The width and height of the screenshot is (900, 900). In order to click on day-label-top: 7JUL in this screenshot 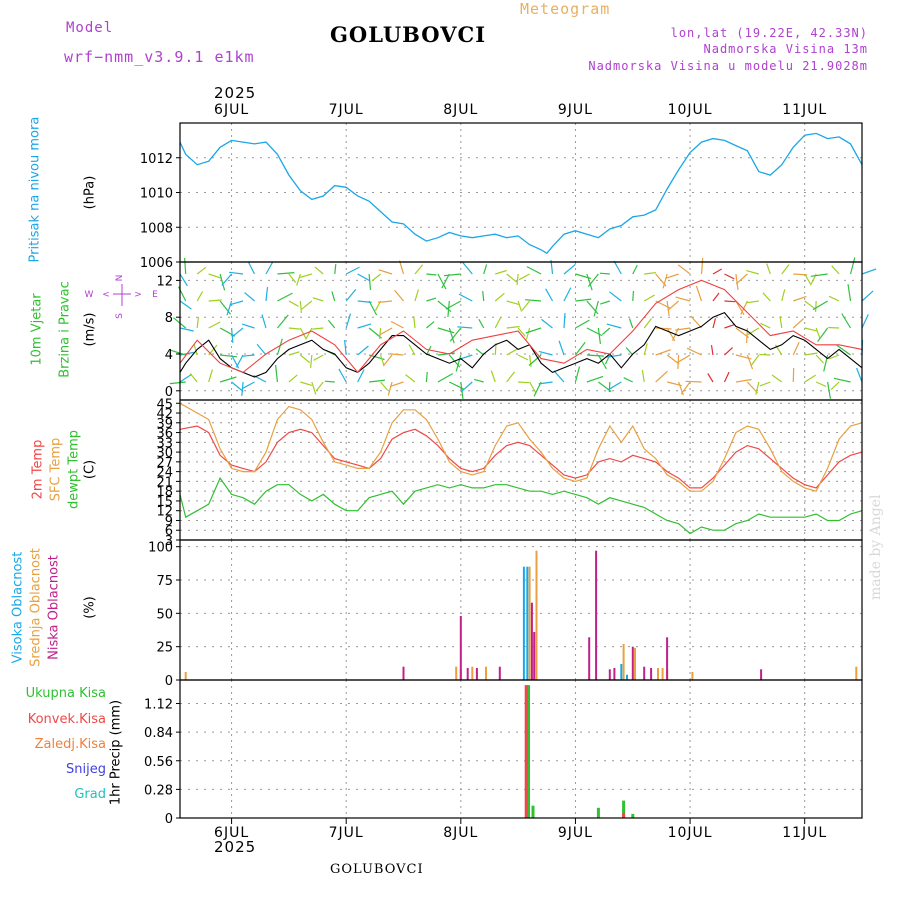, I will do `click(346, 110)`.